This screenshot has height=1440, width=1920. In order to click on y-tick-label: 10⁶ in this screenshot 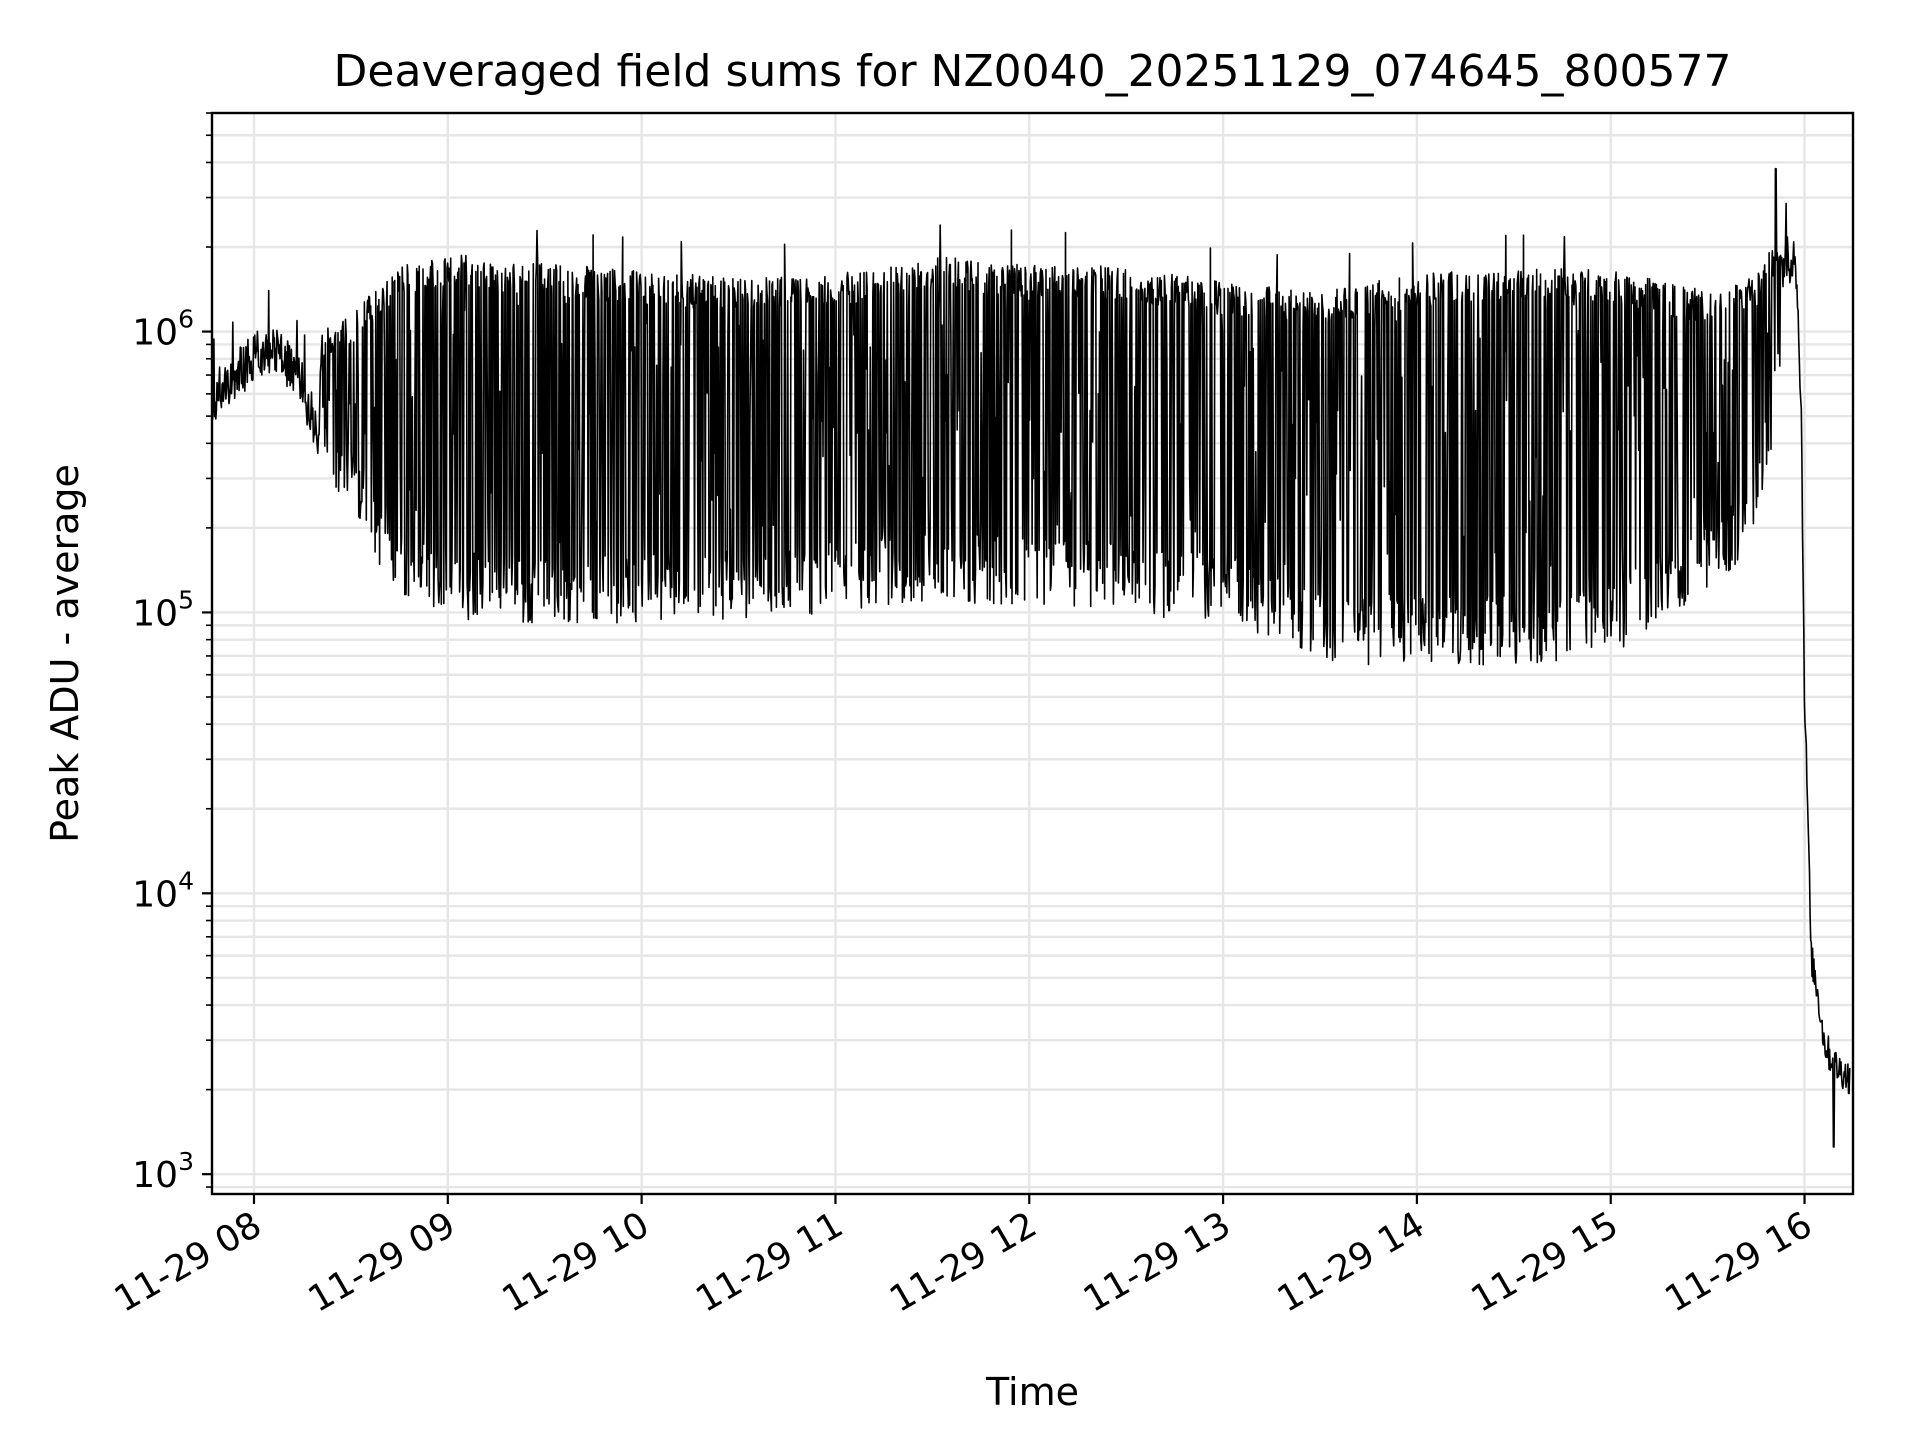, I will do `click(163, 329)`.